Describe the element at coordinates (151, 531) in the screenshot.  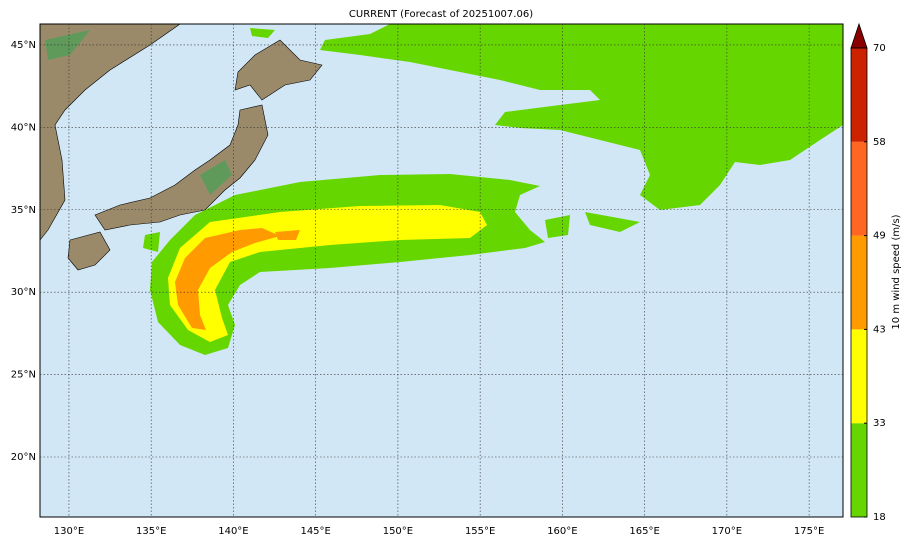
I see `x-tick-label: 135°E` at that location.